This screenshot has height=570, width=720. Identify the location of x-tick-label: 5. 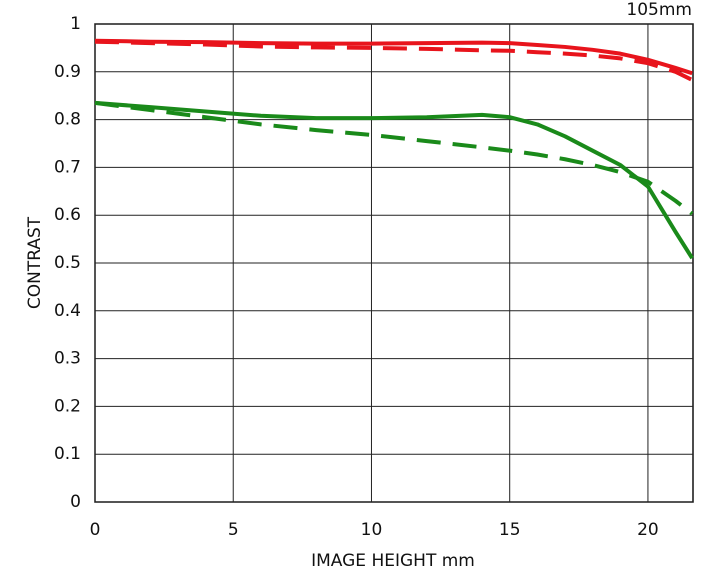
(233, 530).